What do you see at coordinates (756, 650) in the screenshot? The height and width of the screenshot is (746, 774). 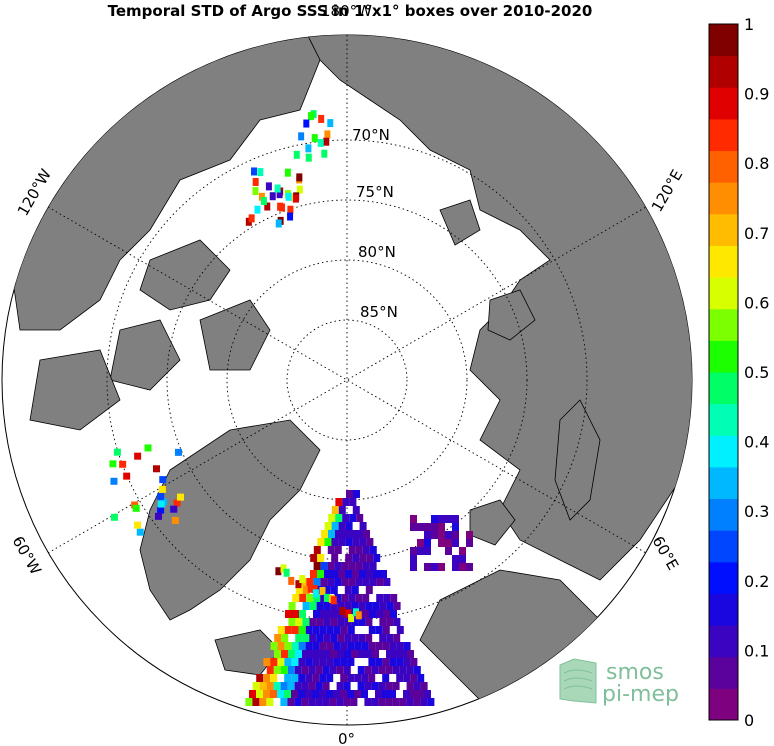 I see `colorbar-tick-label: 0.1` at bounding box center [756, 650].